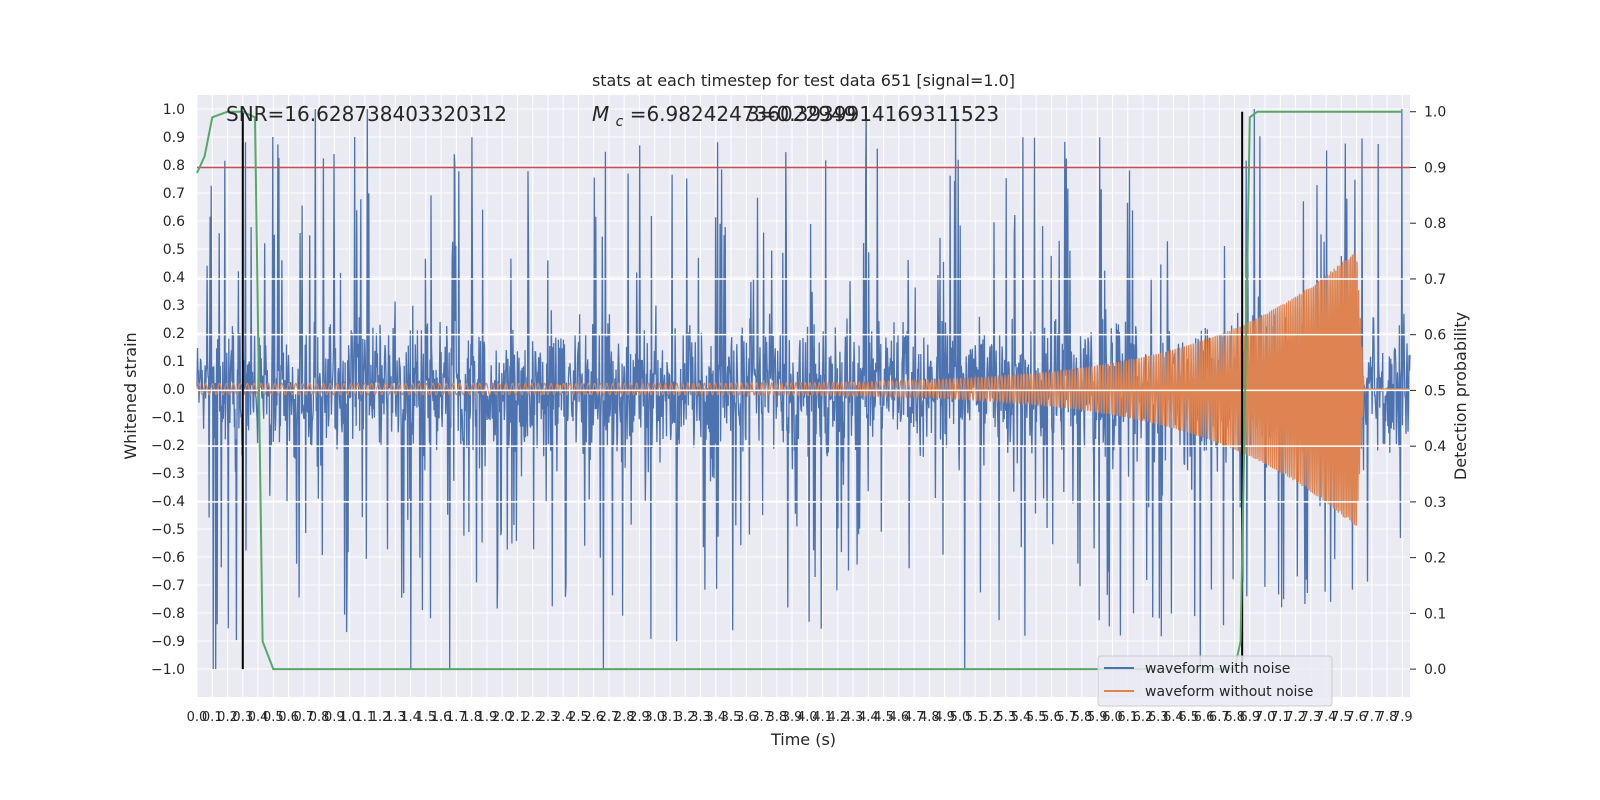  I want to click on x-tick-label: 5.9, so click(1097, 717).